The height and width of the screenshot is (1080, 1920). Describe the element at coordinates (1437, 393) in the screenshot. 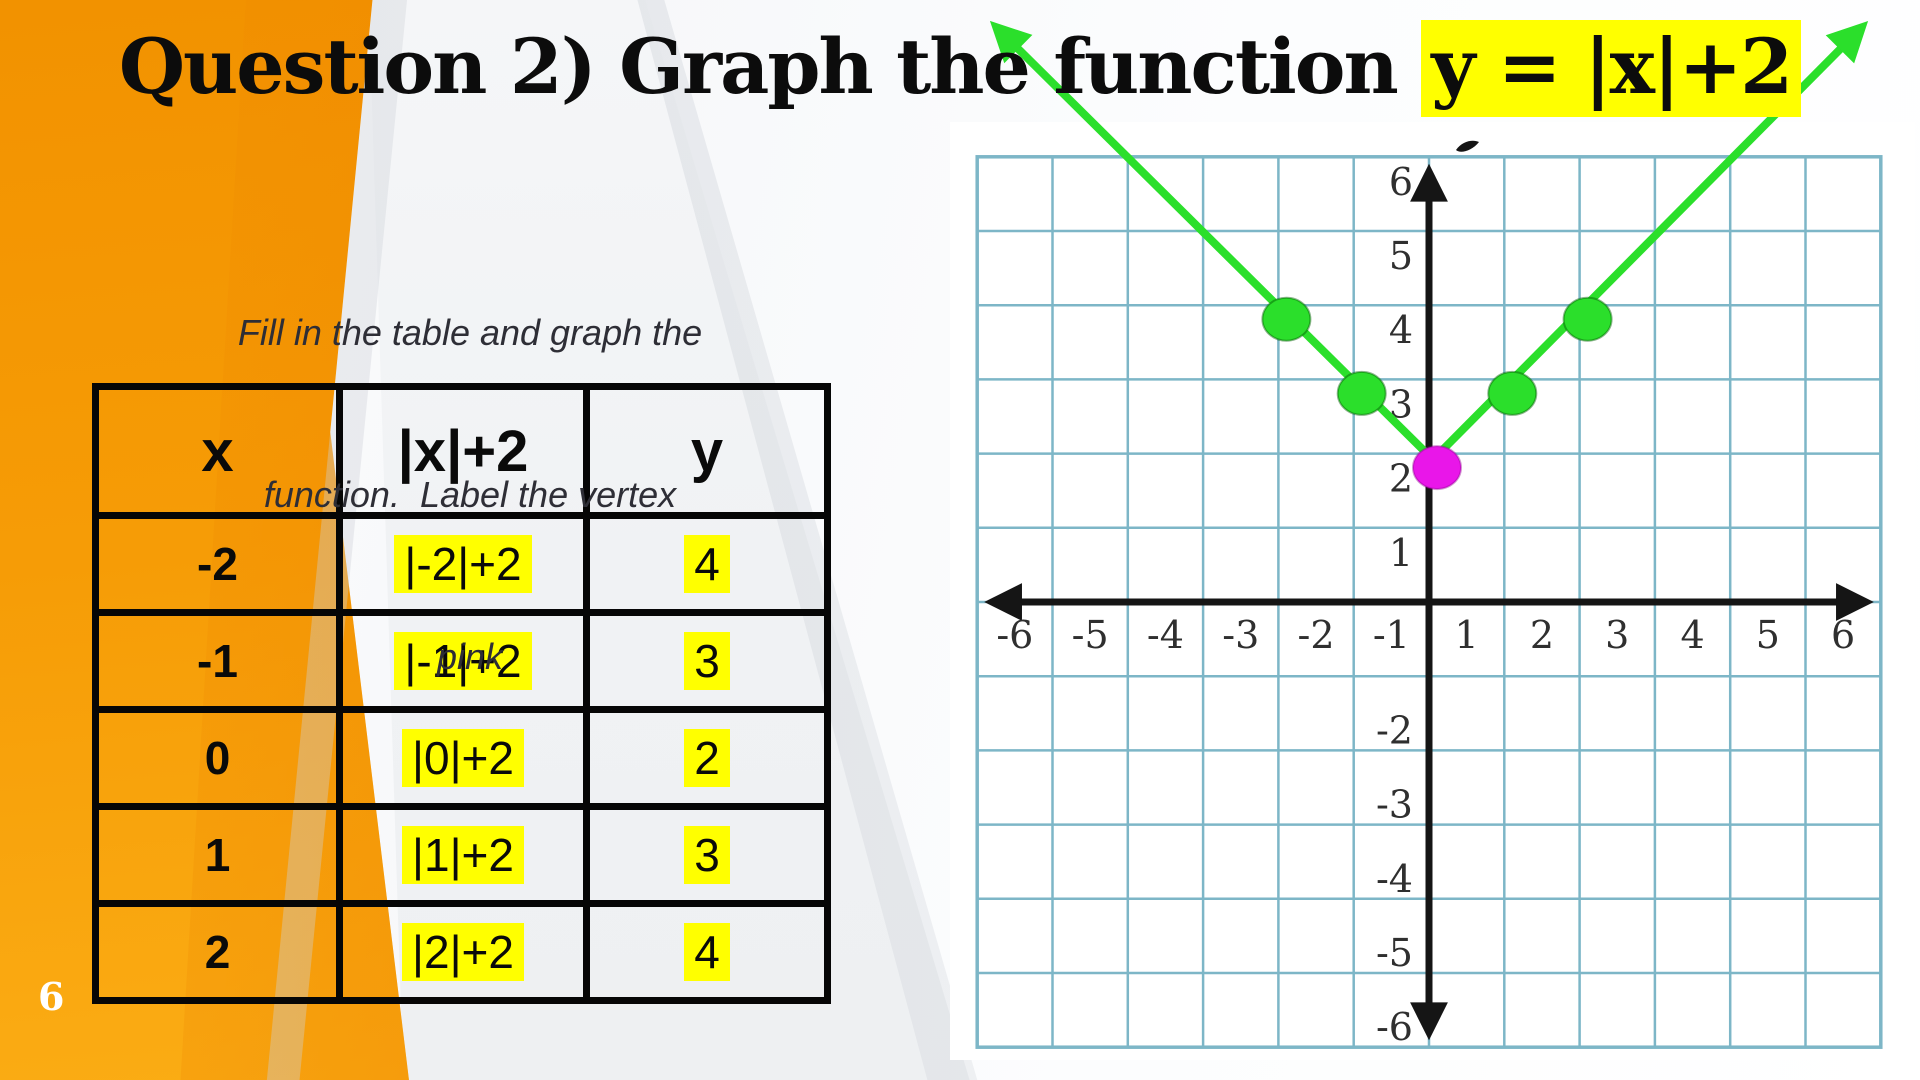

I see `data-points` at that location.